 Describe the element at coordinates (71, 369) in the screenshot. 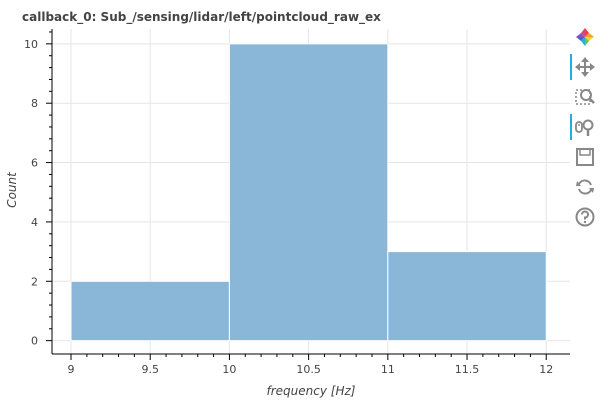

I see `x-tick-label: 9` at that location.